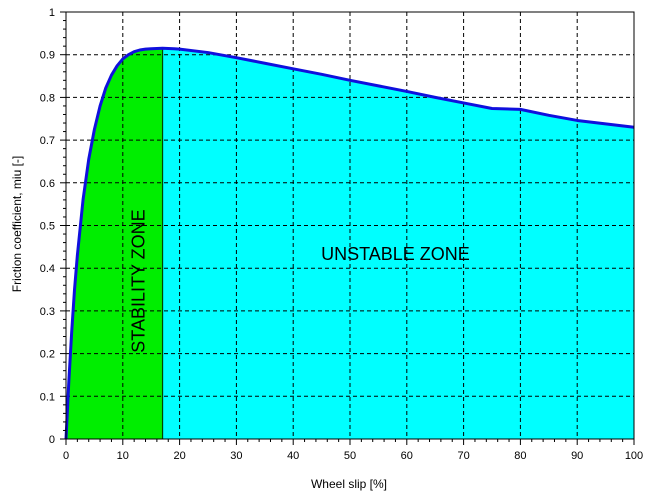 The width and height of the screenshot is (651, 500). What do you see at coordinates (349, 484) in the screenshot?
I see `x-axis-label: Wheel slip [%]` at bounding box center [349, 484].